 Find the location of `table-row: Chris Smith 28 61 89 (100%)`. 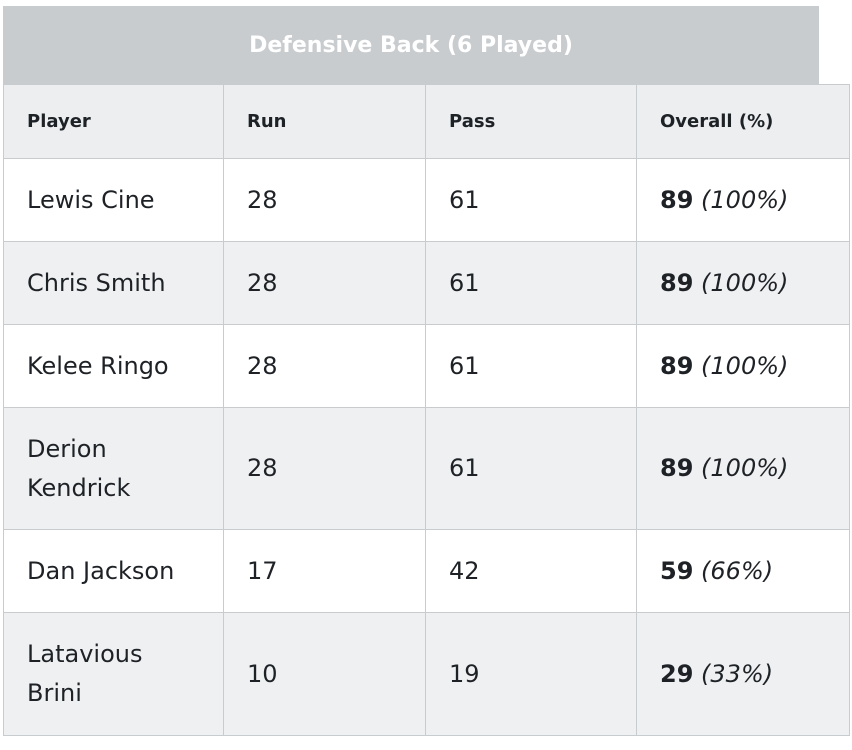

table-row: Chris Smith 28 61 89 (100%) is located at coordinates (426, 283).